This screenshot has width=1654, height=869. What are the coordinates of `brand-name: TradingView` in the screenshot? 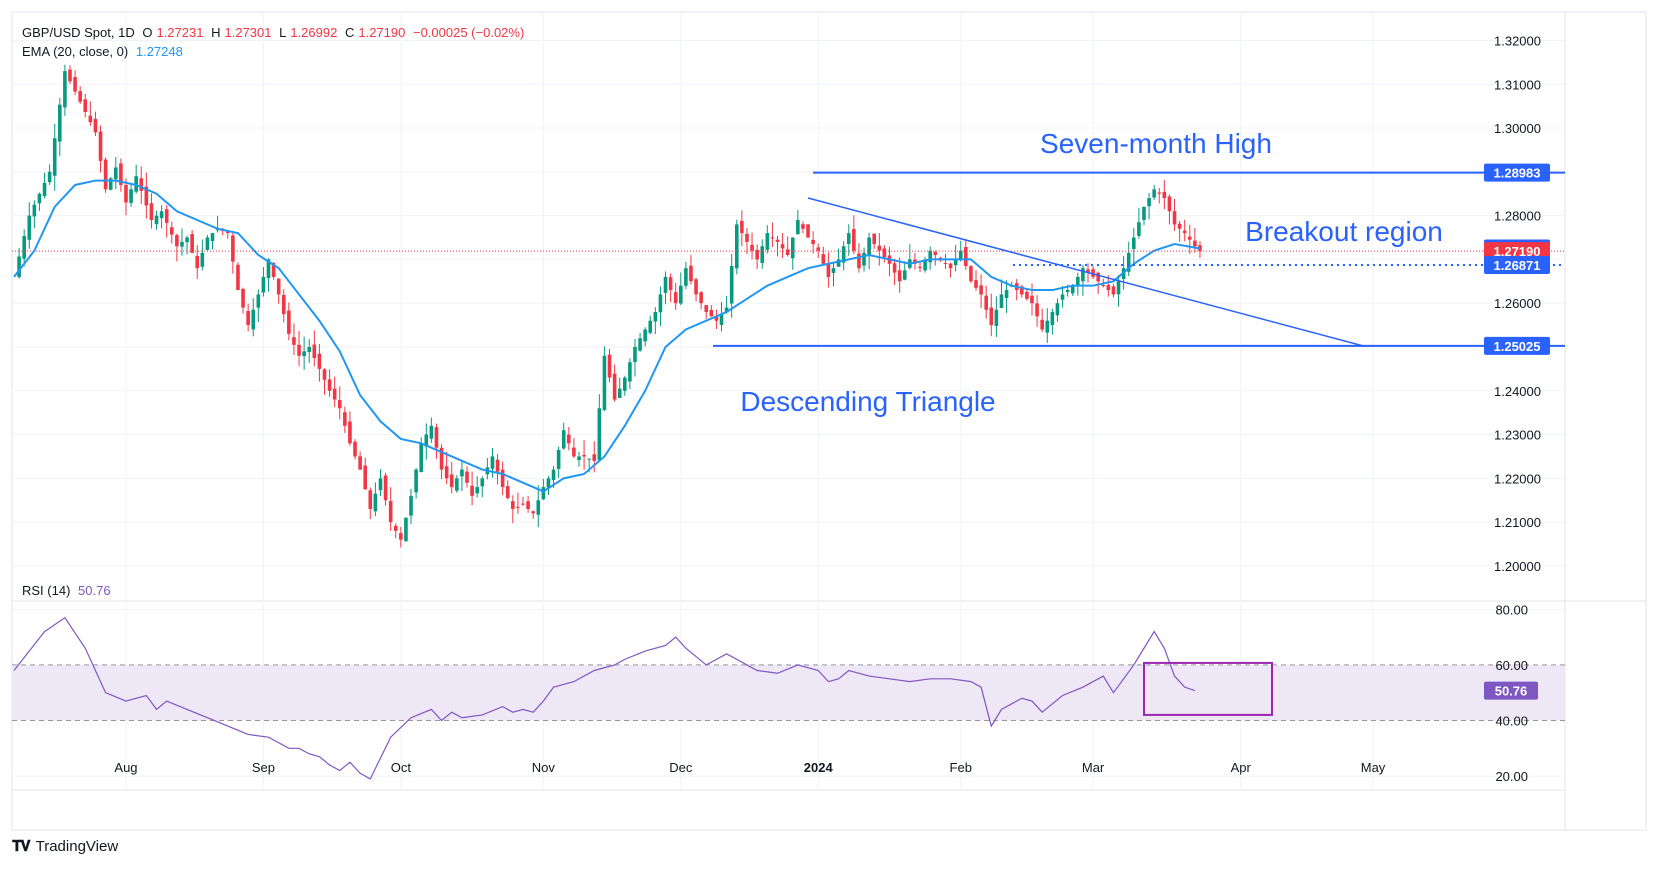 It's located at (77, 846).